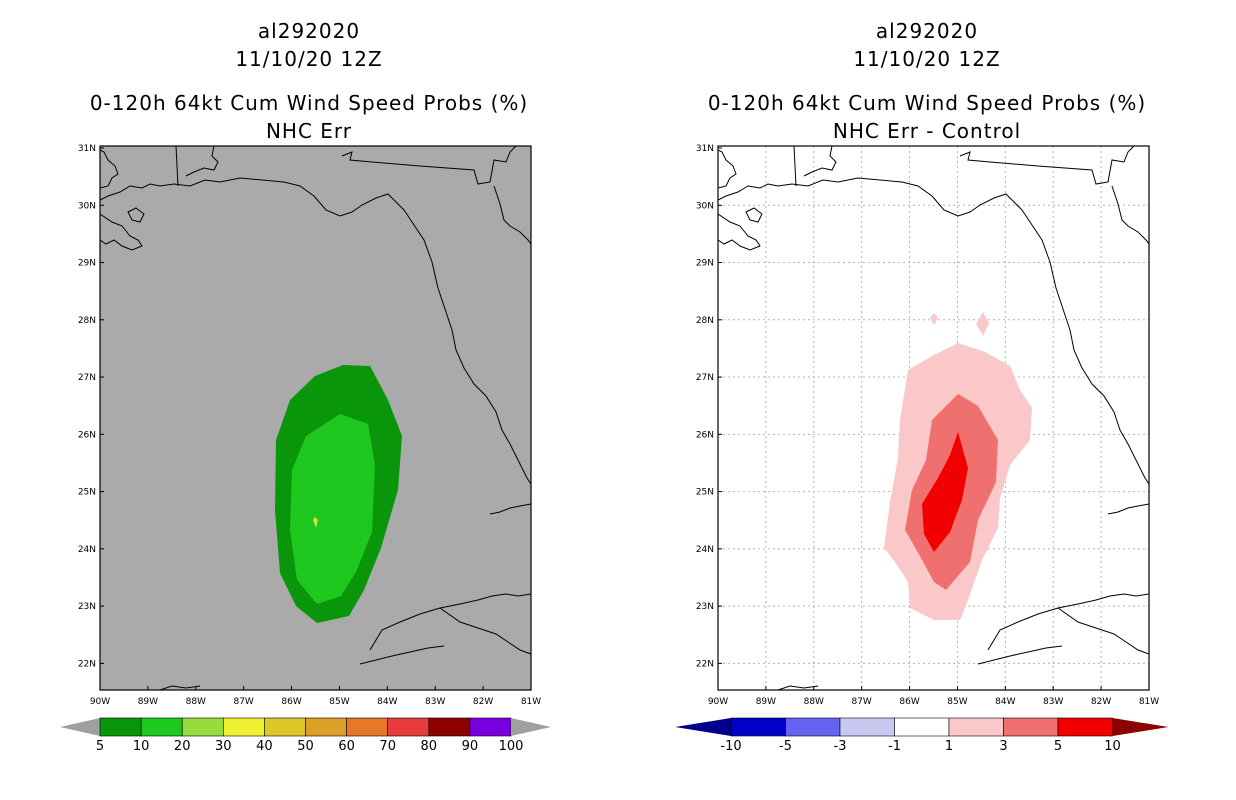 The image size is (1236, 800). I want to click on left-datetime: 11/10/20 12Z, so click(308, 59).